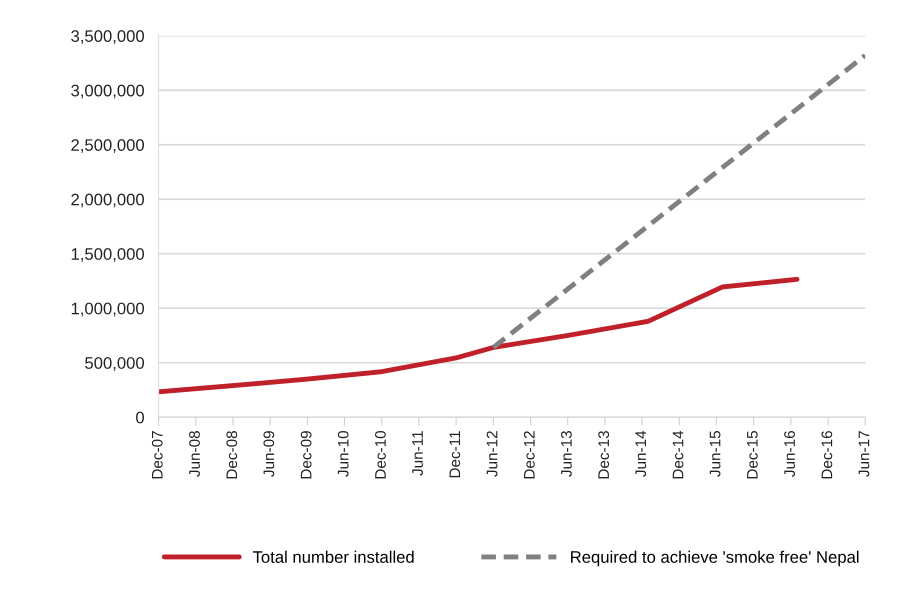 This screenshot has width=906, height=596. What do you see at coordinates (140, 418) in the screenshot?
I see `y-tick-label: 0` at bounding box center [140, 418].